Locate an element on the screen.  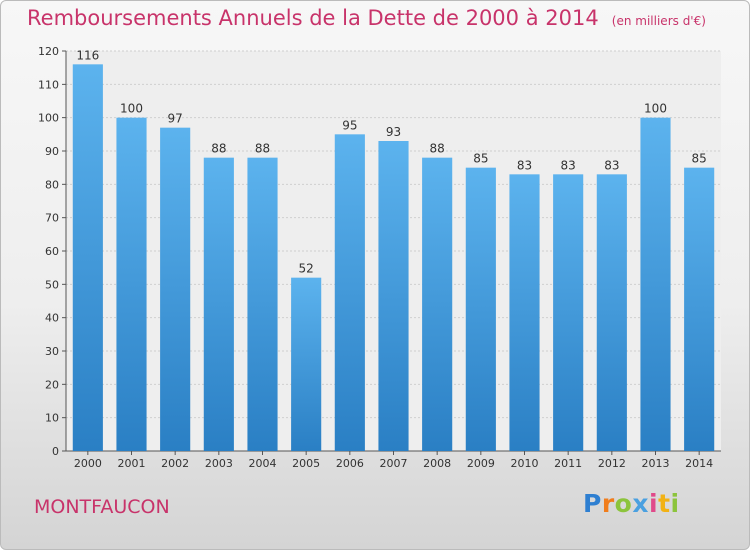
data-label-2001: 100 is located at coordinates (131, 109).